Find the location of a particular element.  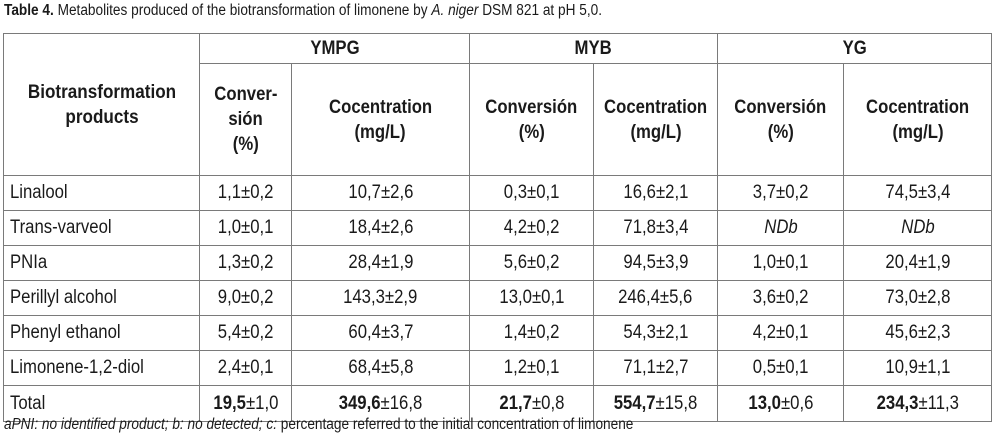

sub-header-conversion-yg: Conversión (%) is located at coordinates (781, 119).